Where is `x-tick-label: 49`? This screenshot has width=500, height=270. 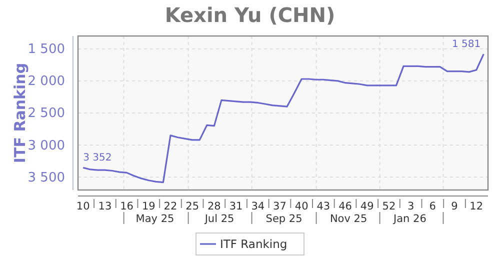 x-tick-label: 49 is located at coordinates (367, 206).